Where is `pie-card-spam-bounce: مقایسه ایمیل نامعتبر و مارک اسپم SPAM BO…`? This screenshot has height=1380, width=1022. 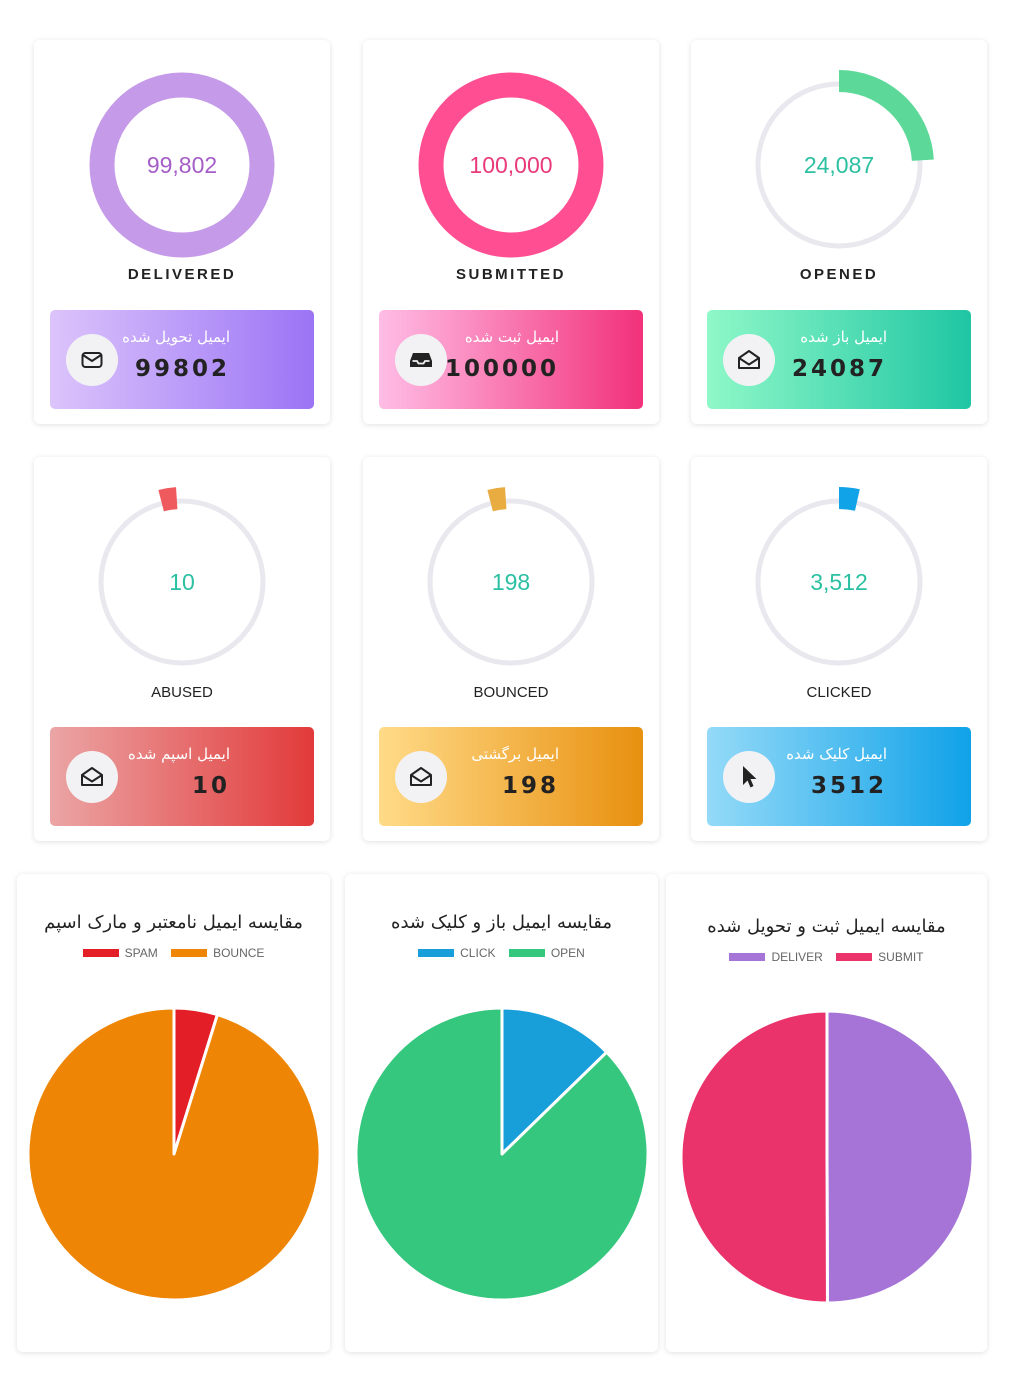
pie-card-spam-bounce: مقایسه ایمیل نامعتبر و مارک اسپم SPAM BO… is located at coordinates (173, 1113).